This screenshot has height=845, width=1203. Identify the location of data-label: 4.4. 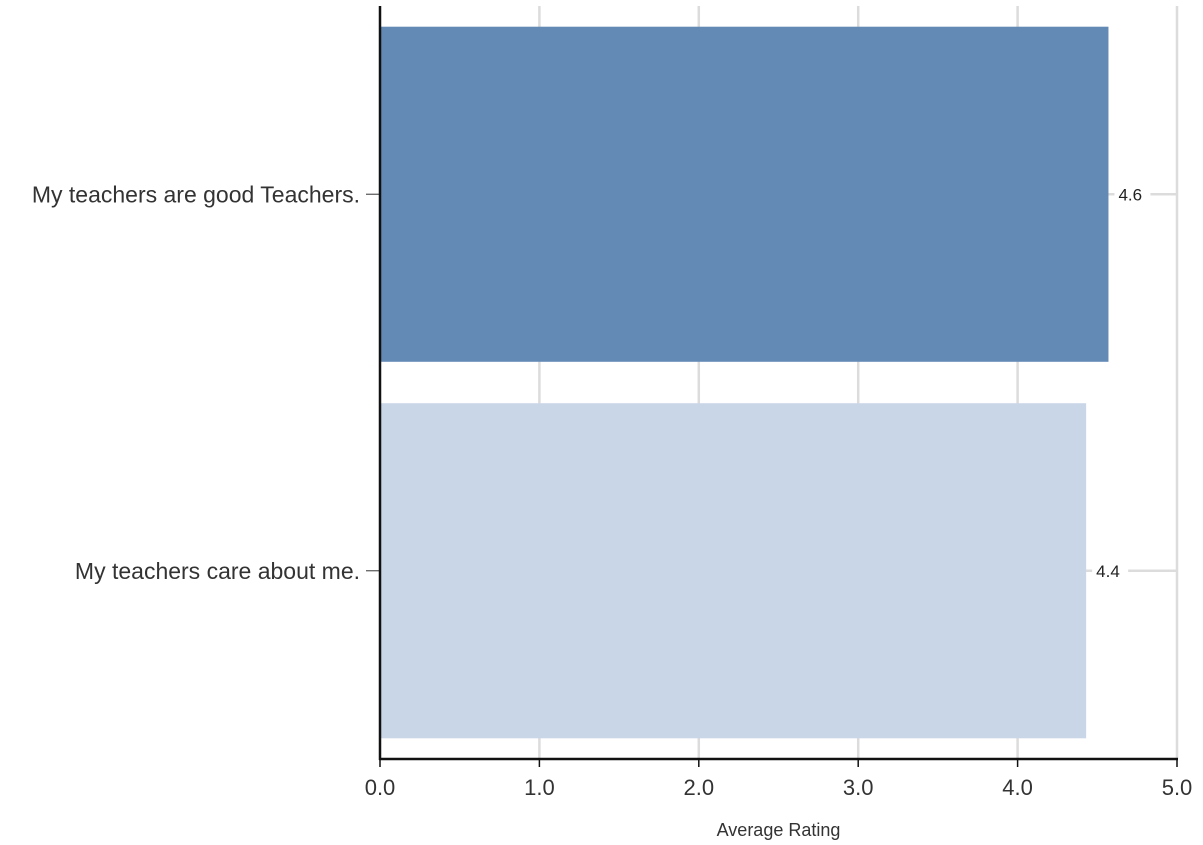
(1108, 571).